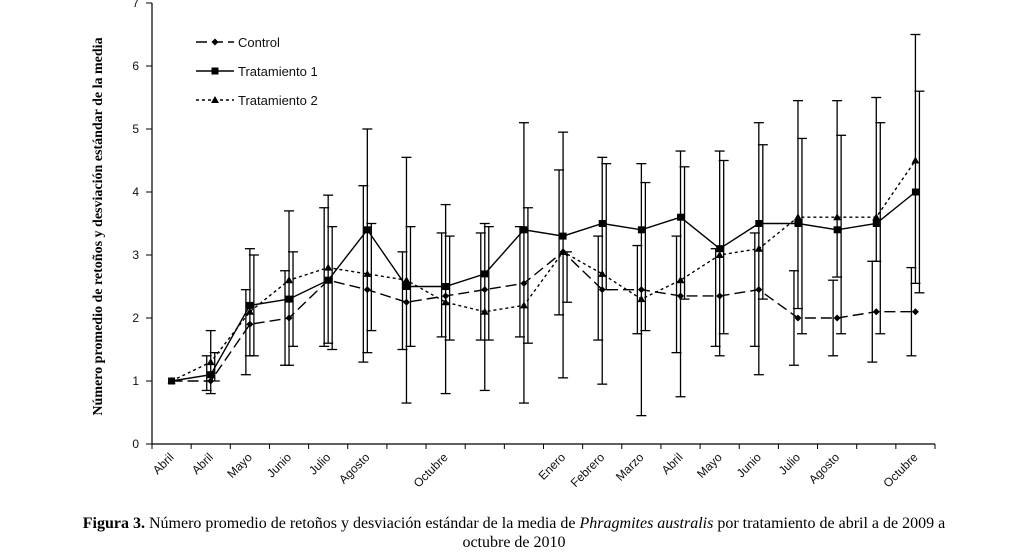  Describe the element at coordinates (215, 99) in the screenshot. I see `legend-tratamiento-2-marker` at that location.